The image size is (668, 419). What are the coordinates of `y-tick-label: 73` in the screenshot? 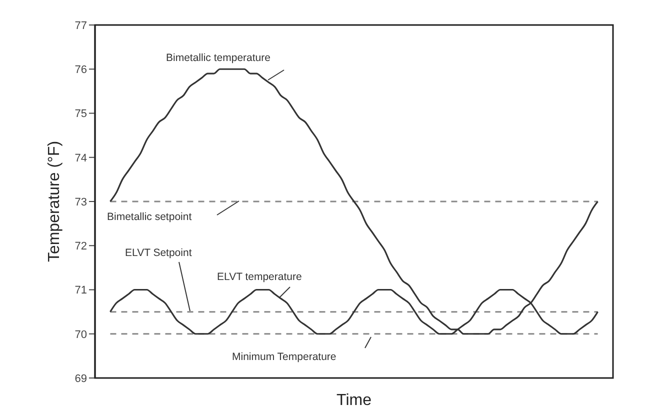 It's located at (80, 202).